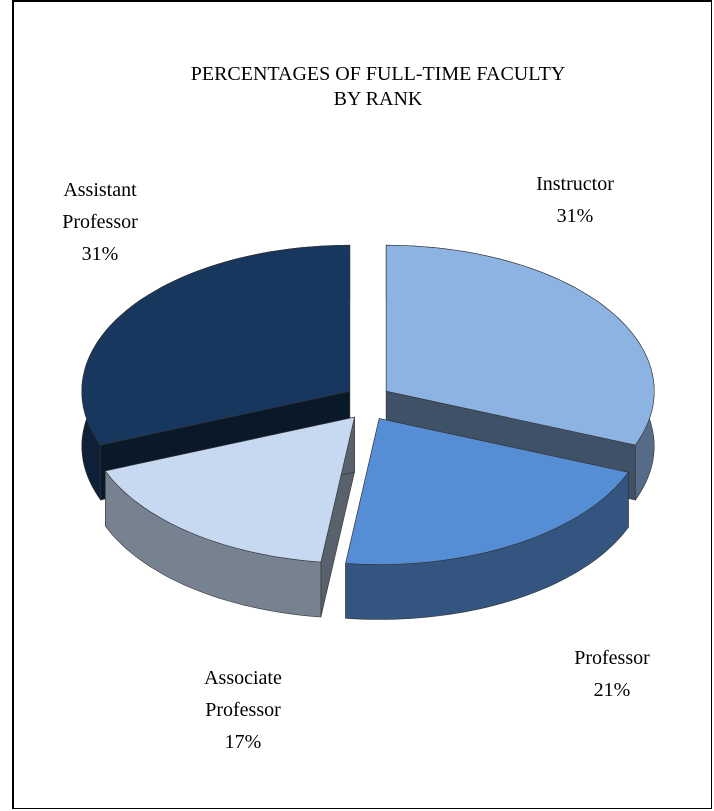 This screenshot has height=811, width=714. I want to click on data-label: Instructor 31%, so click(575, 200).